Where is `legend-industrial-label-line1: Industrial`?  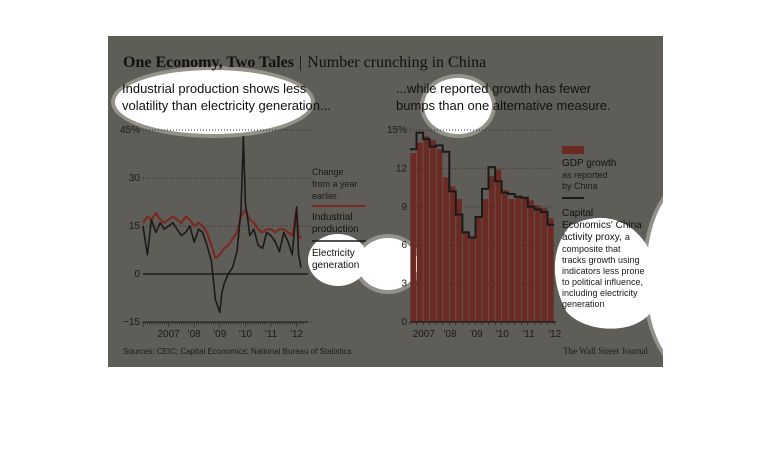
legend-industrial-label-line1: Industrial is located at coordinates (332, 217).